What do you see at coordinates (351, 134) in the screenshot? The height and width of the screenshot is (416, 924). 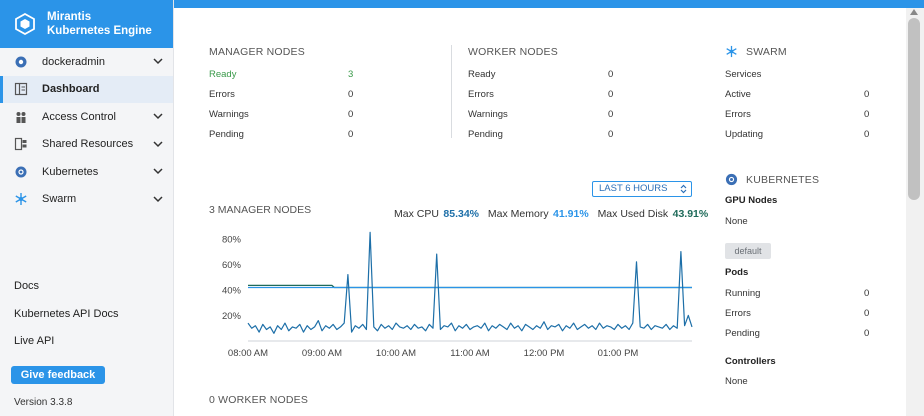 I see `manager-pending-value: 0` at bounding box center [351, 134].